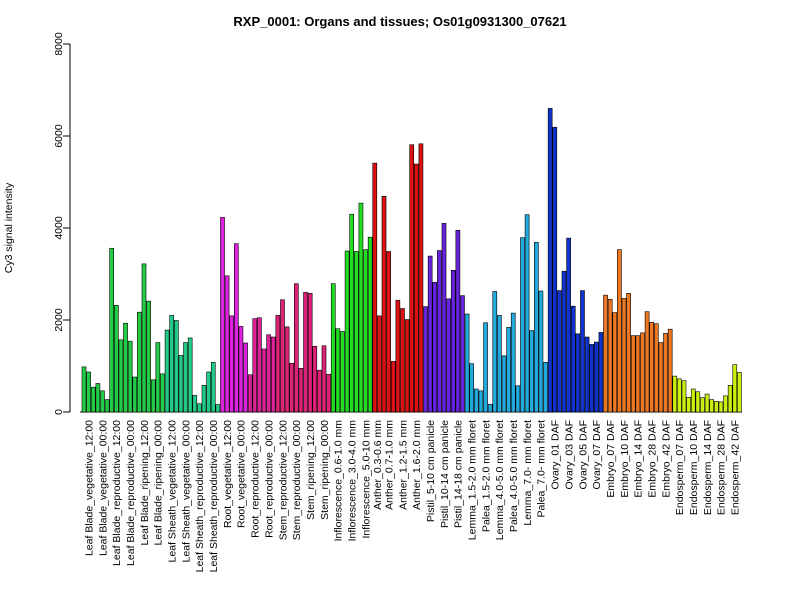 The width and height of the screenshot is (800, 600). What do you see at coordinates (339, 481) in the screenshot?
I see `x-tick-label: Inflorescence_0.6-1.0 mm` at bounding box center [339, 481].